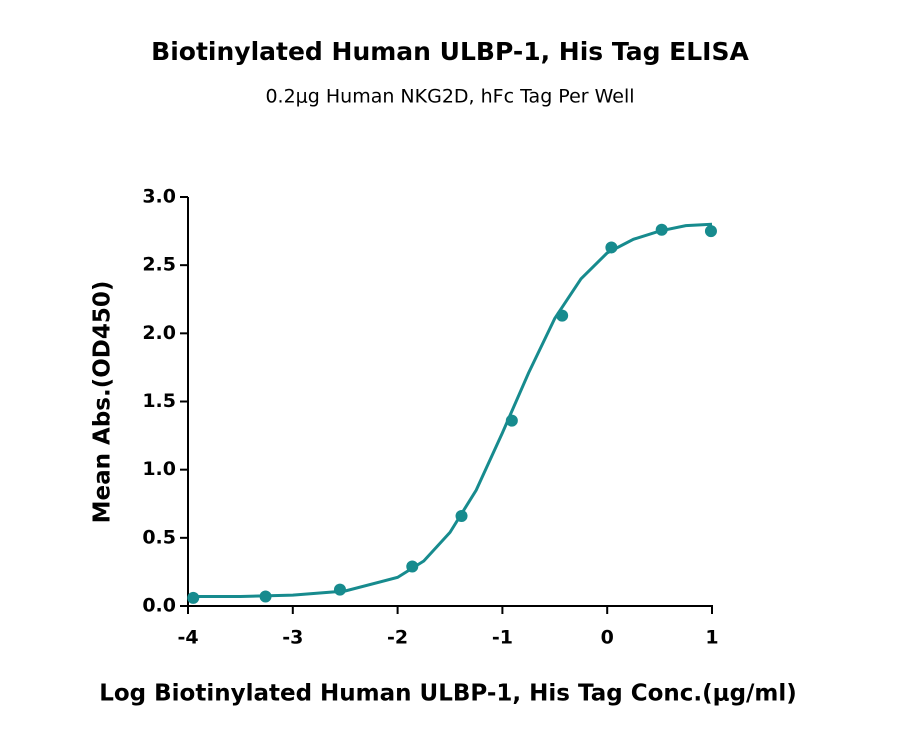 The width and height of the screenshot is (900, 743). Describe the element at coordinates (450, 51) in the screenshot. I see `chart-title: Biotinylated Human ULBP-1, His Tag ELISA` at that location.